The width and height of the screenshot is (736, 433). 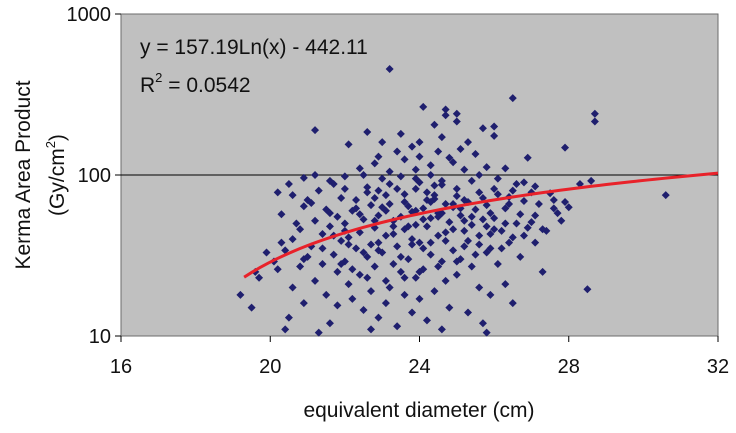 I want to click on x-tick-label: 16, so click(x=121, y=367).